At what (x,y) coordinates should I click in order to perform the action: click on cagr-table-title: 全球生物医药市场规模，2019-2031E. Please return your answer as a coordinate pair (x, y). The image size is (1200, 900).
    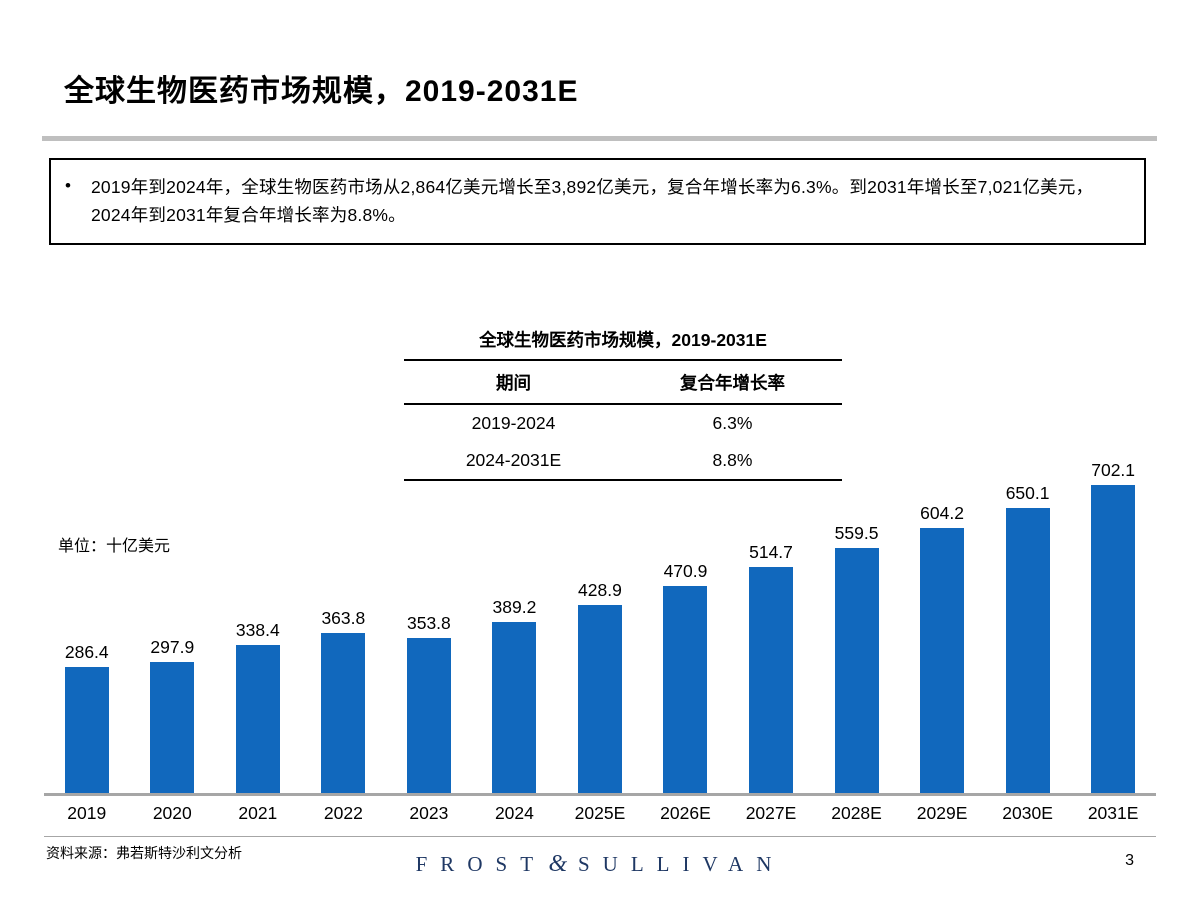
    Looking at the image, I should click on (623, 344).